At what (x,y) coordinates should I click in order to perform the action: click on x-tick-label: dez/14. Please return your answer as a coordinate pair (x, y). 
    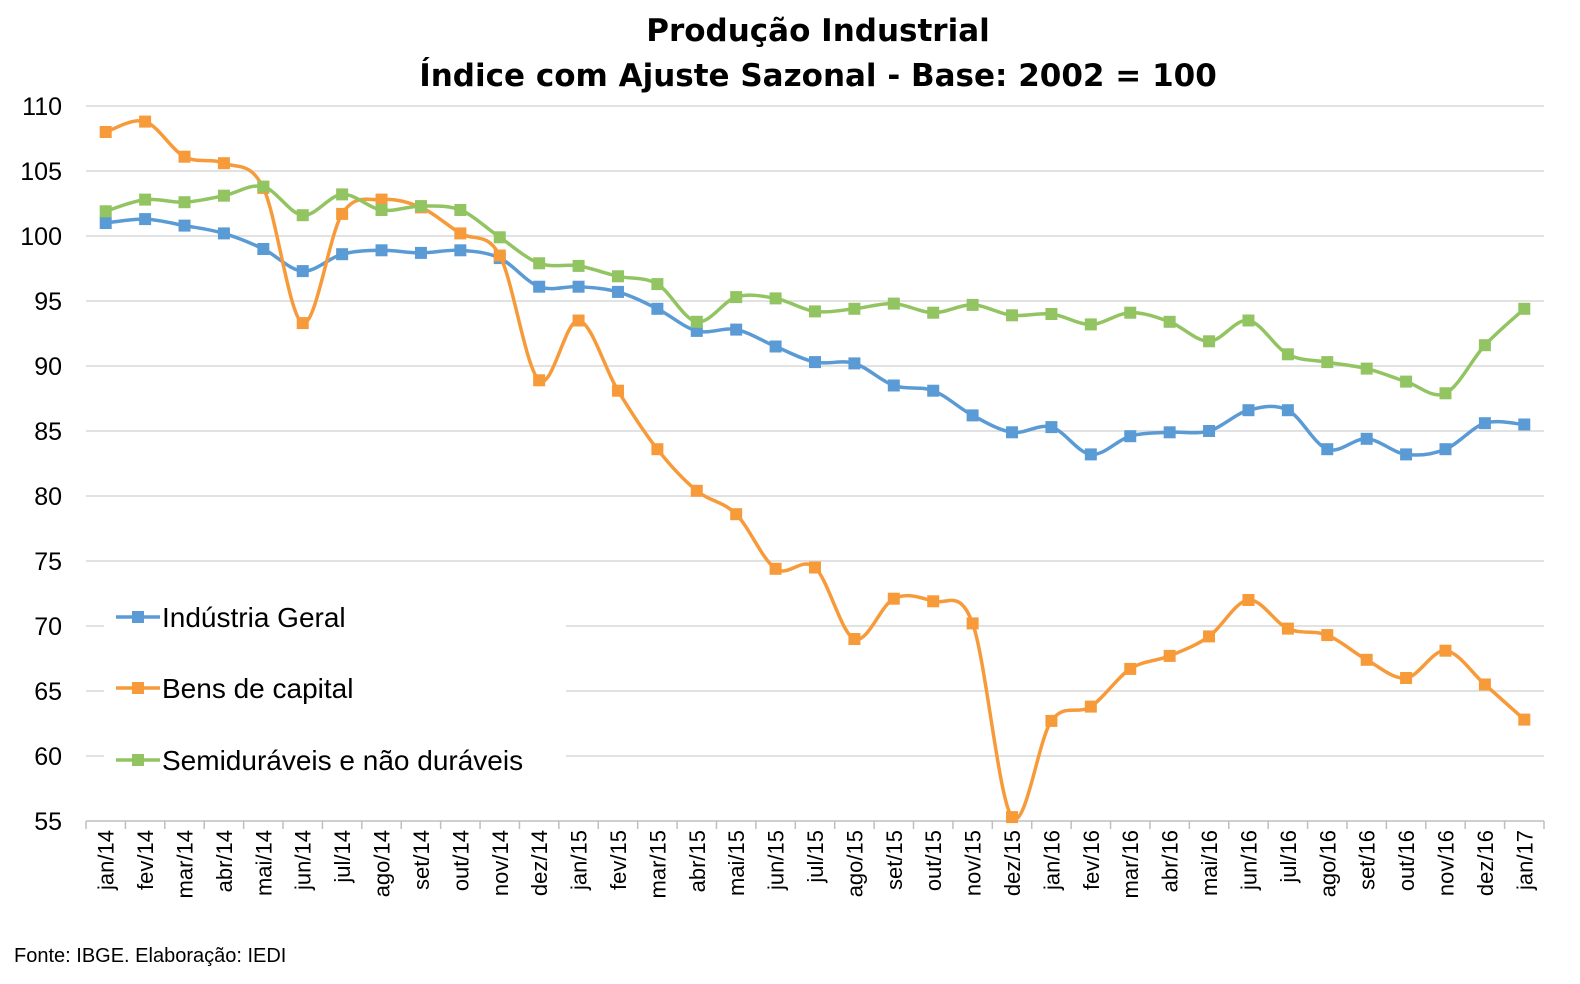
    Looking at the image, I should click on (539, 863).